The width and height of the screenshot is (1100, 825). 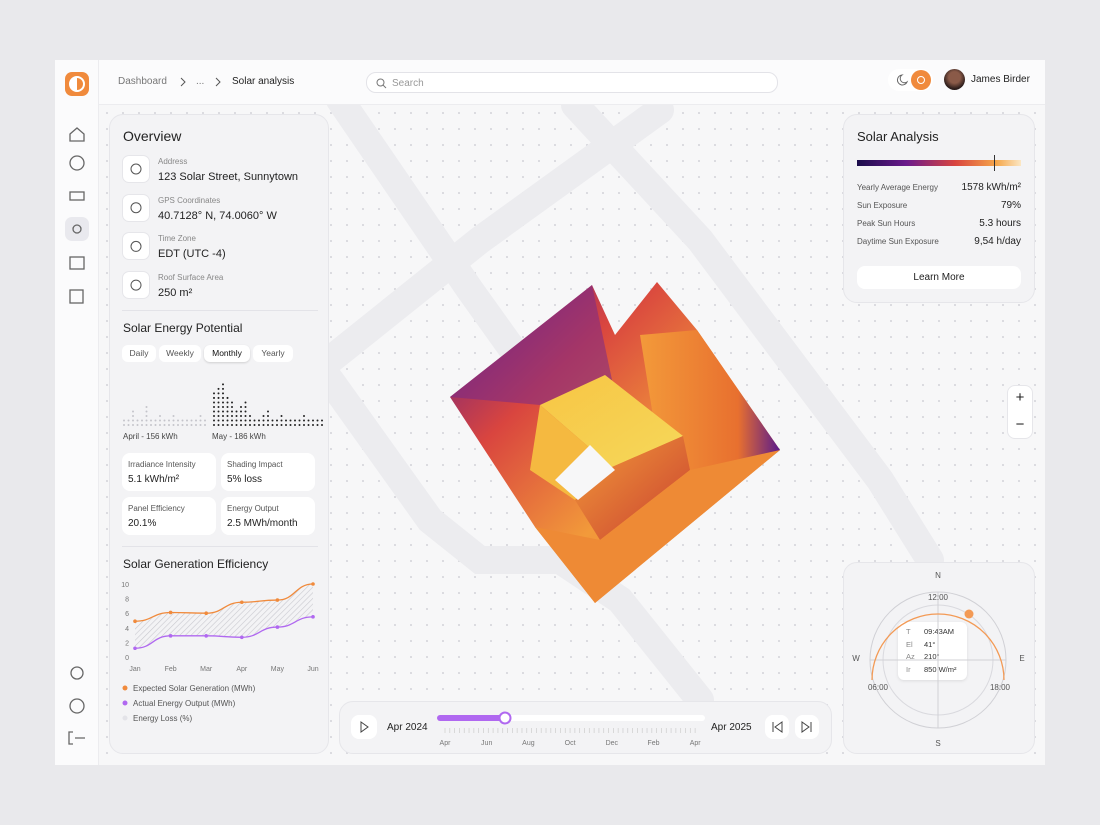 What do you see at coordinates (897, 187) in the screenshot?
I see `row-label: Yearly Average Energy` at bounding box center [897, 187].